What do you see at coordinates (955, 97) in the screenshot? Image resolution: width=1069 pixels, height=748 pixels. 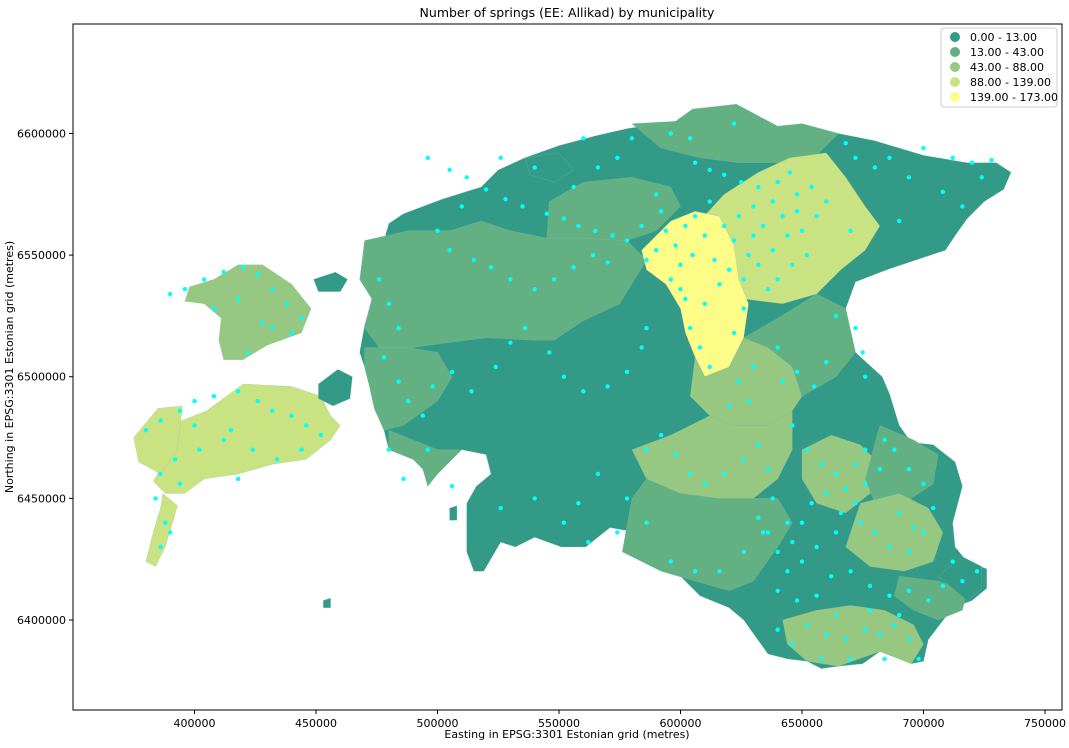 I see `legend-marker` at bounding box center [955, 97].